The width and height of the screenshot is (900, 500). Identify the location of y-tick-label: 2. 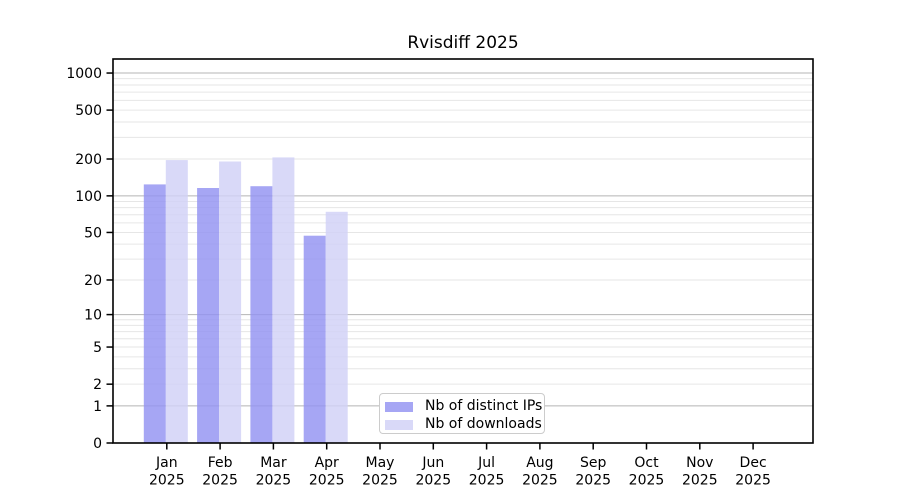
(97, 385).